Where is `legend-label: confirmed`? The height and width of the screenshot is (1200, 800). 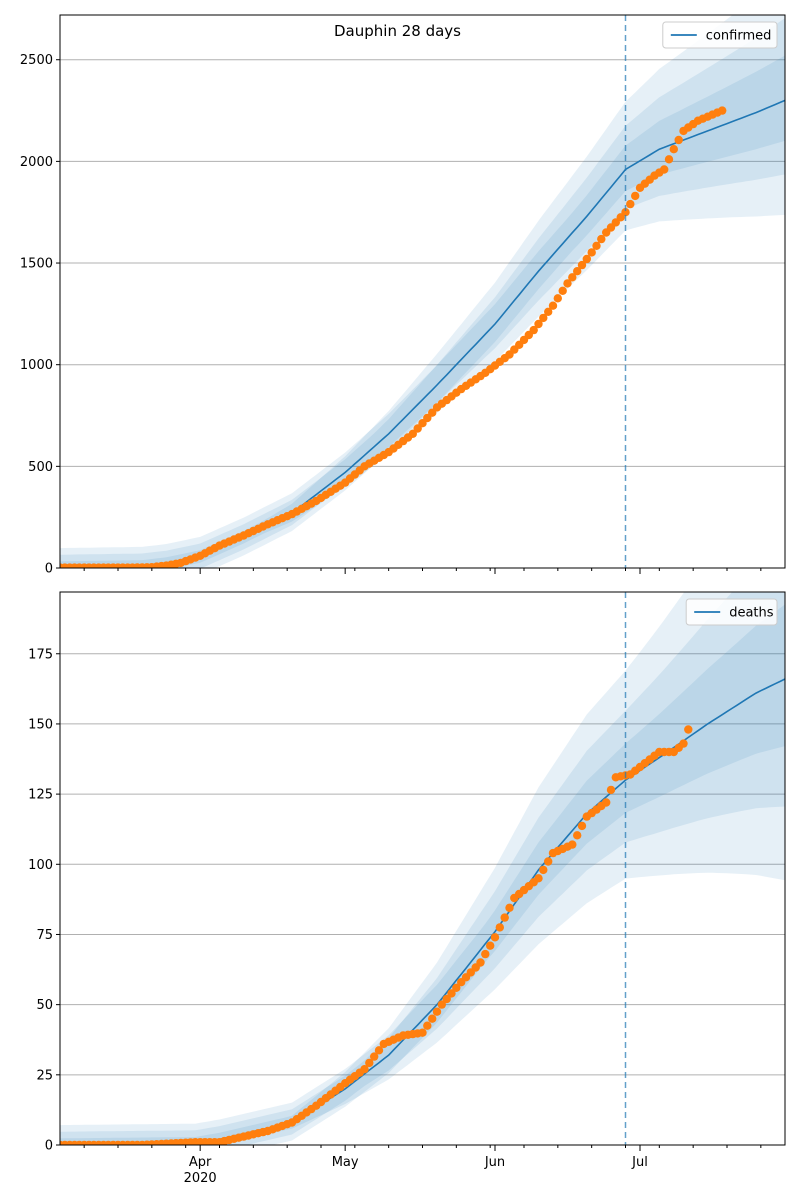 legend-label: confirmed is located at coordinates (739, 36).